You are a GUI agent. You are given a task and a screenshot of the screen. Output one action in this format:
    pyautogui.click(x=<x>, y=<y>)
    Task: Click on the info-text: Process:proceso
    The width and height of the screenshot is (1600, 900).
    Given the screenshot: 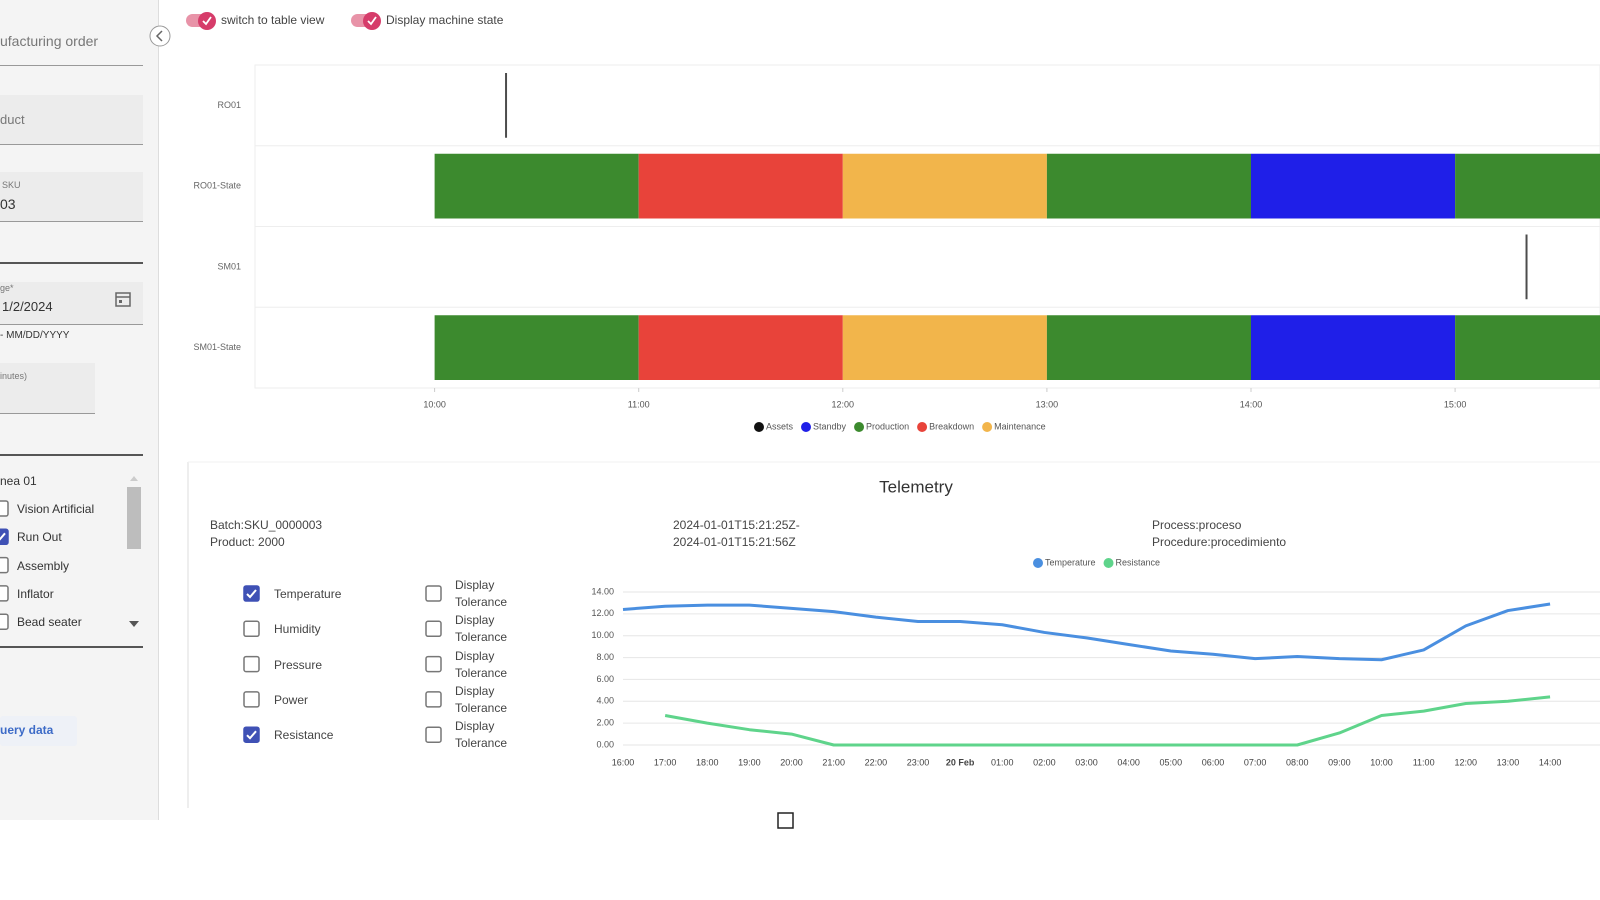 What is the action you would take?
    pyautogui.click(x=1197, y=525)
    